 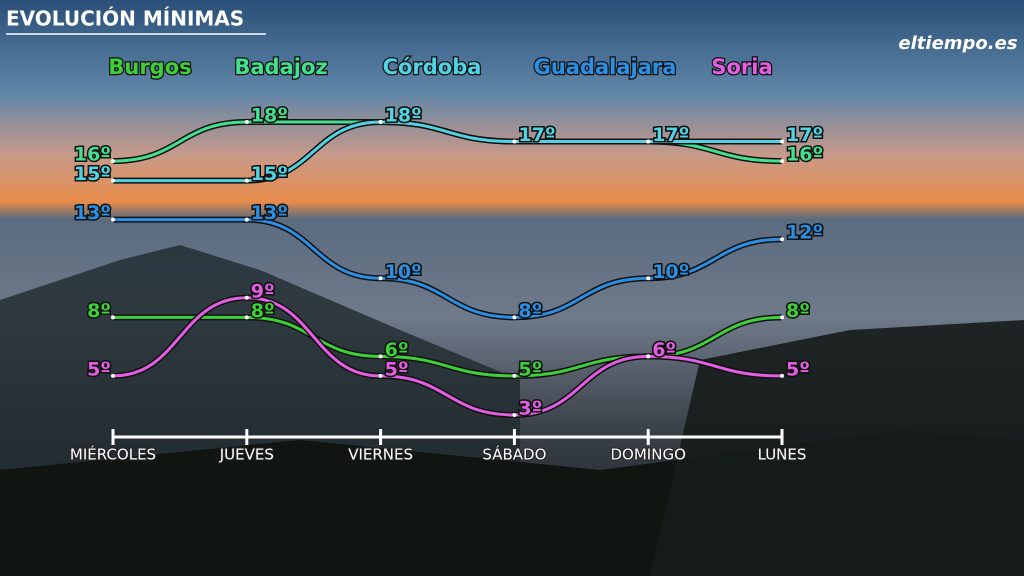 I want to click on value-label: 12º, so click(x=804, y=233).